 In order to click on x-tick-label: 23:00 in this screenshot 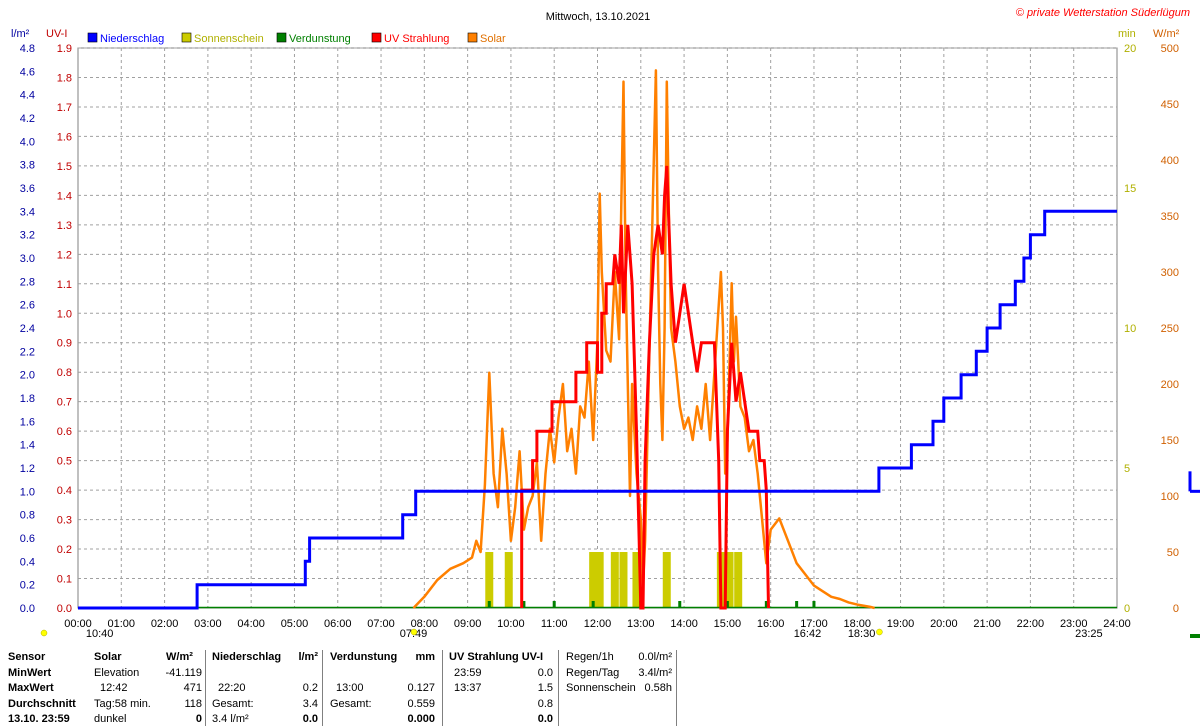, I will do `click(1074, 624)`.